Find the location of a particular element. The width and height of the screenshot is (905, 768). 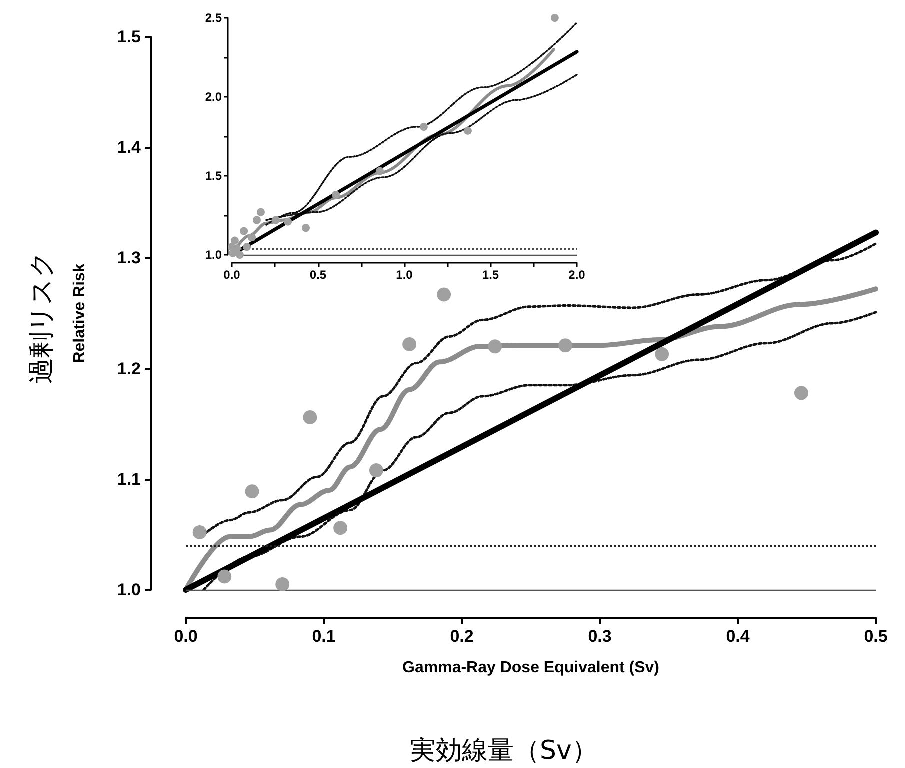

y-tick-label: 2.5 is located at coordinates (213, 18).